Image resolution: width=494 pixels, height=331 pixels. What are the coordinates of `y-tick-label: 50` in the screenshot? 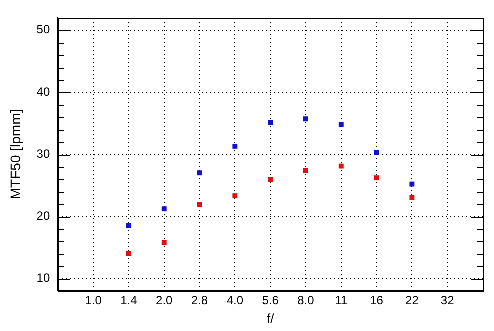 It's located at (43, 29).